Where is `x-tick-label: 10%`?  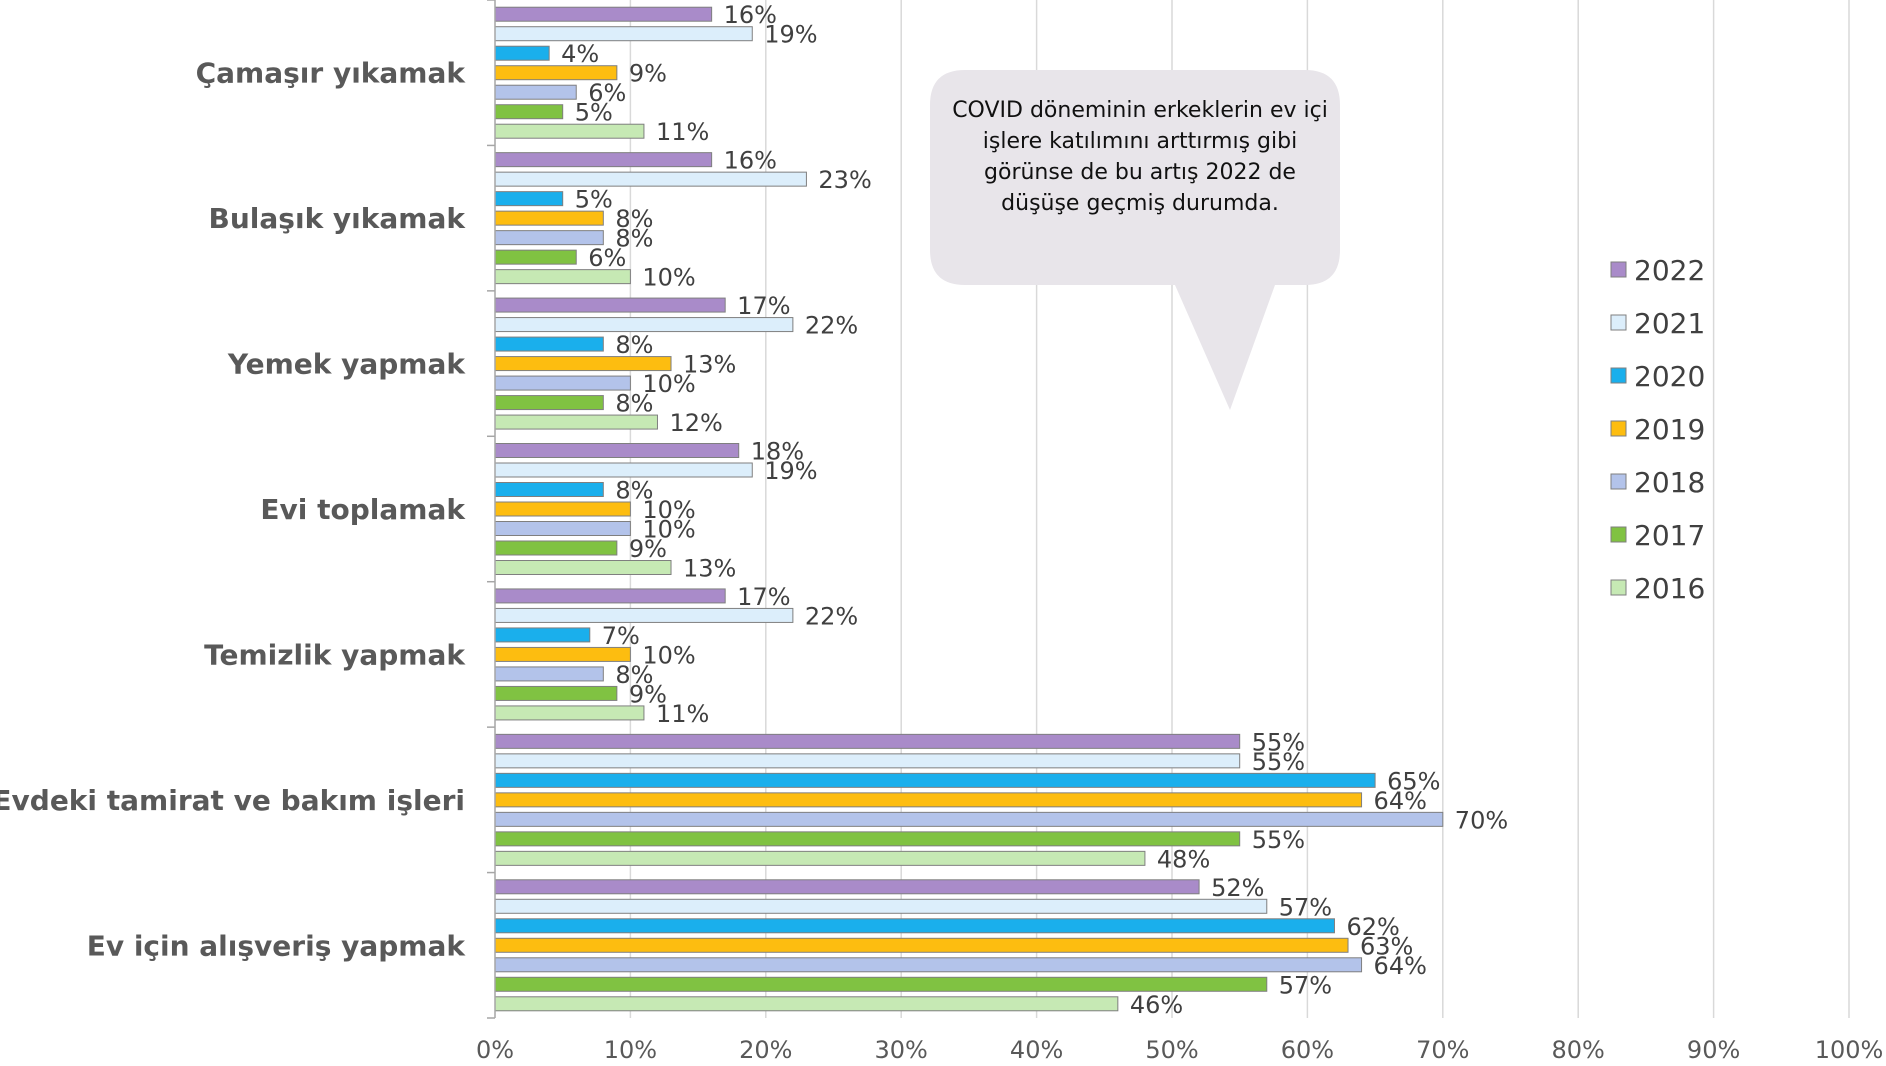 x-tick-label: 10% is located at coordinates (630, 1050).